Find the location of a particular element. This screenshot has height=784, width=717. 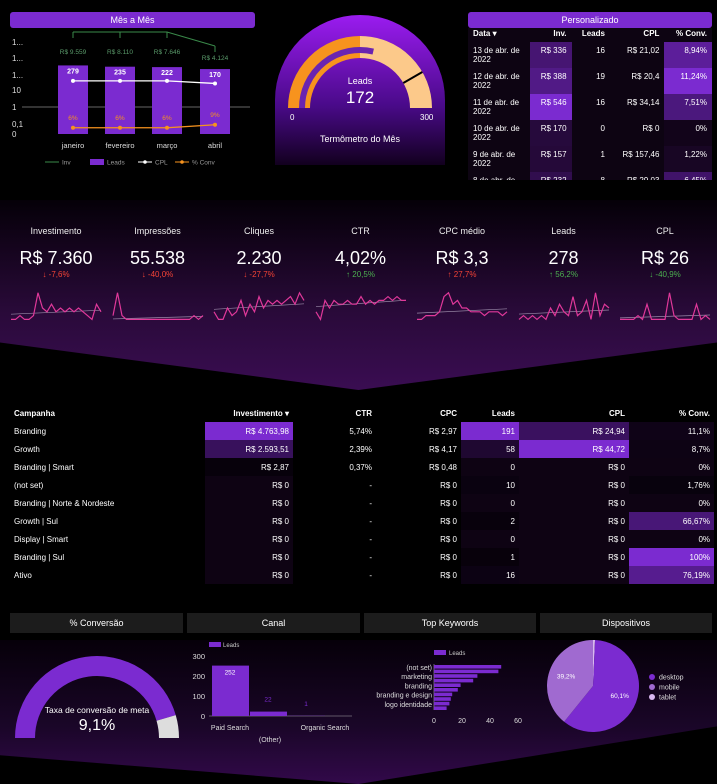

pie-label: 39,2% is located at coordinates (566, 677).